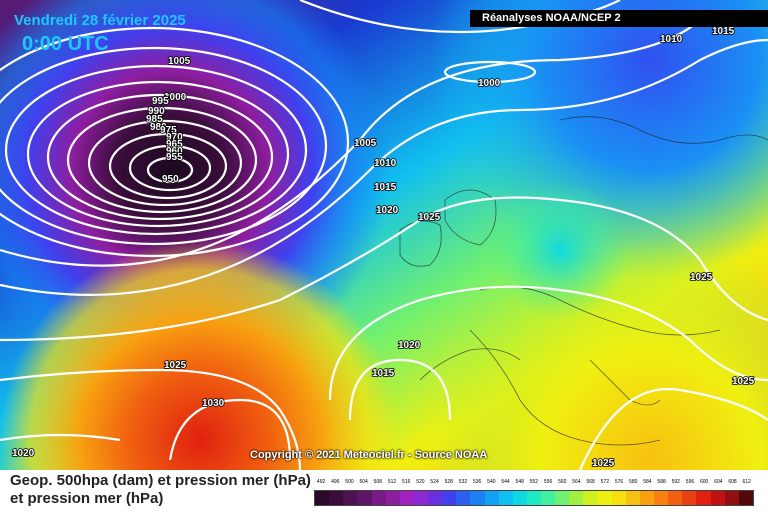  Describe the element at coordinates (156, 111) in the screenshot. I see `isobar-label: 990` at that location.